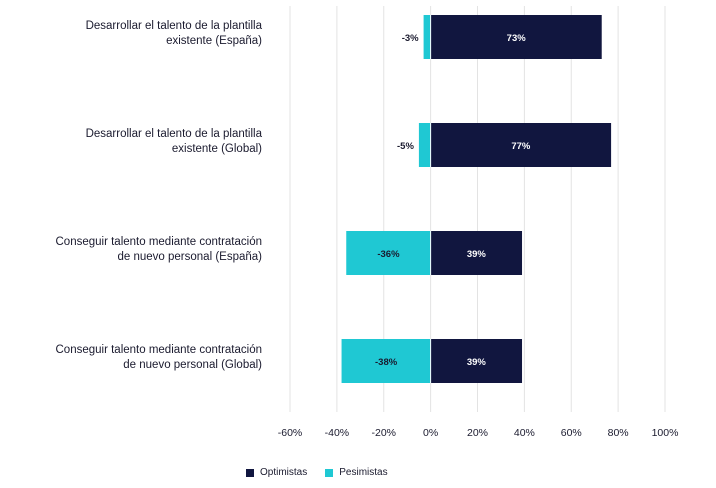 The height and width of the screenshot is (488, 716). Describe the element at coordinates (192, 365) in the screenshot. I see `category-label: de nuevo personal (Global)` at that location.